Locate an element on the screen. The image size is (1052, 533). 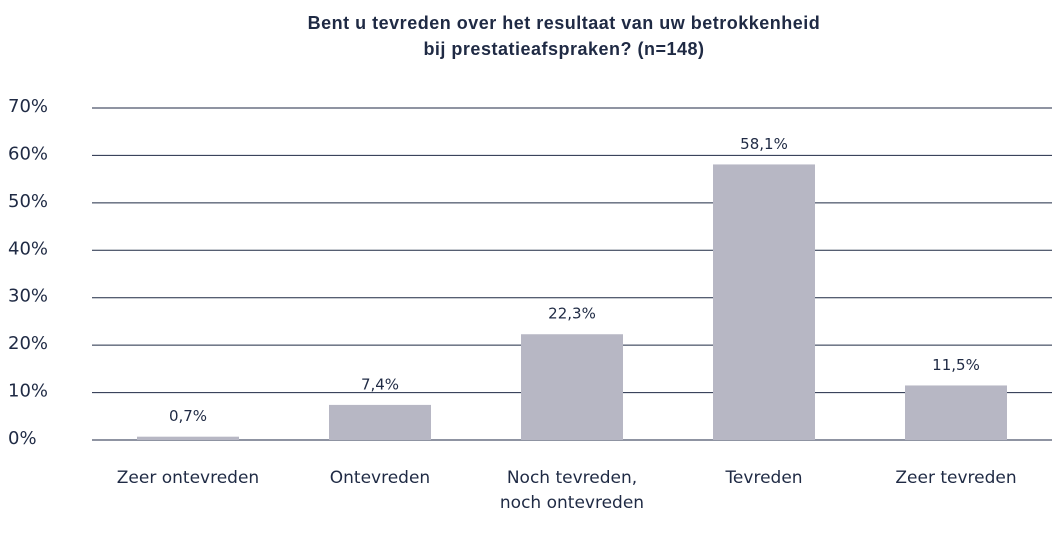
y-tick-label: 40% is located at coordinates (28, 248).